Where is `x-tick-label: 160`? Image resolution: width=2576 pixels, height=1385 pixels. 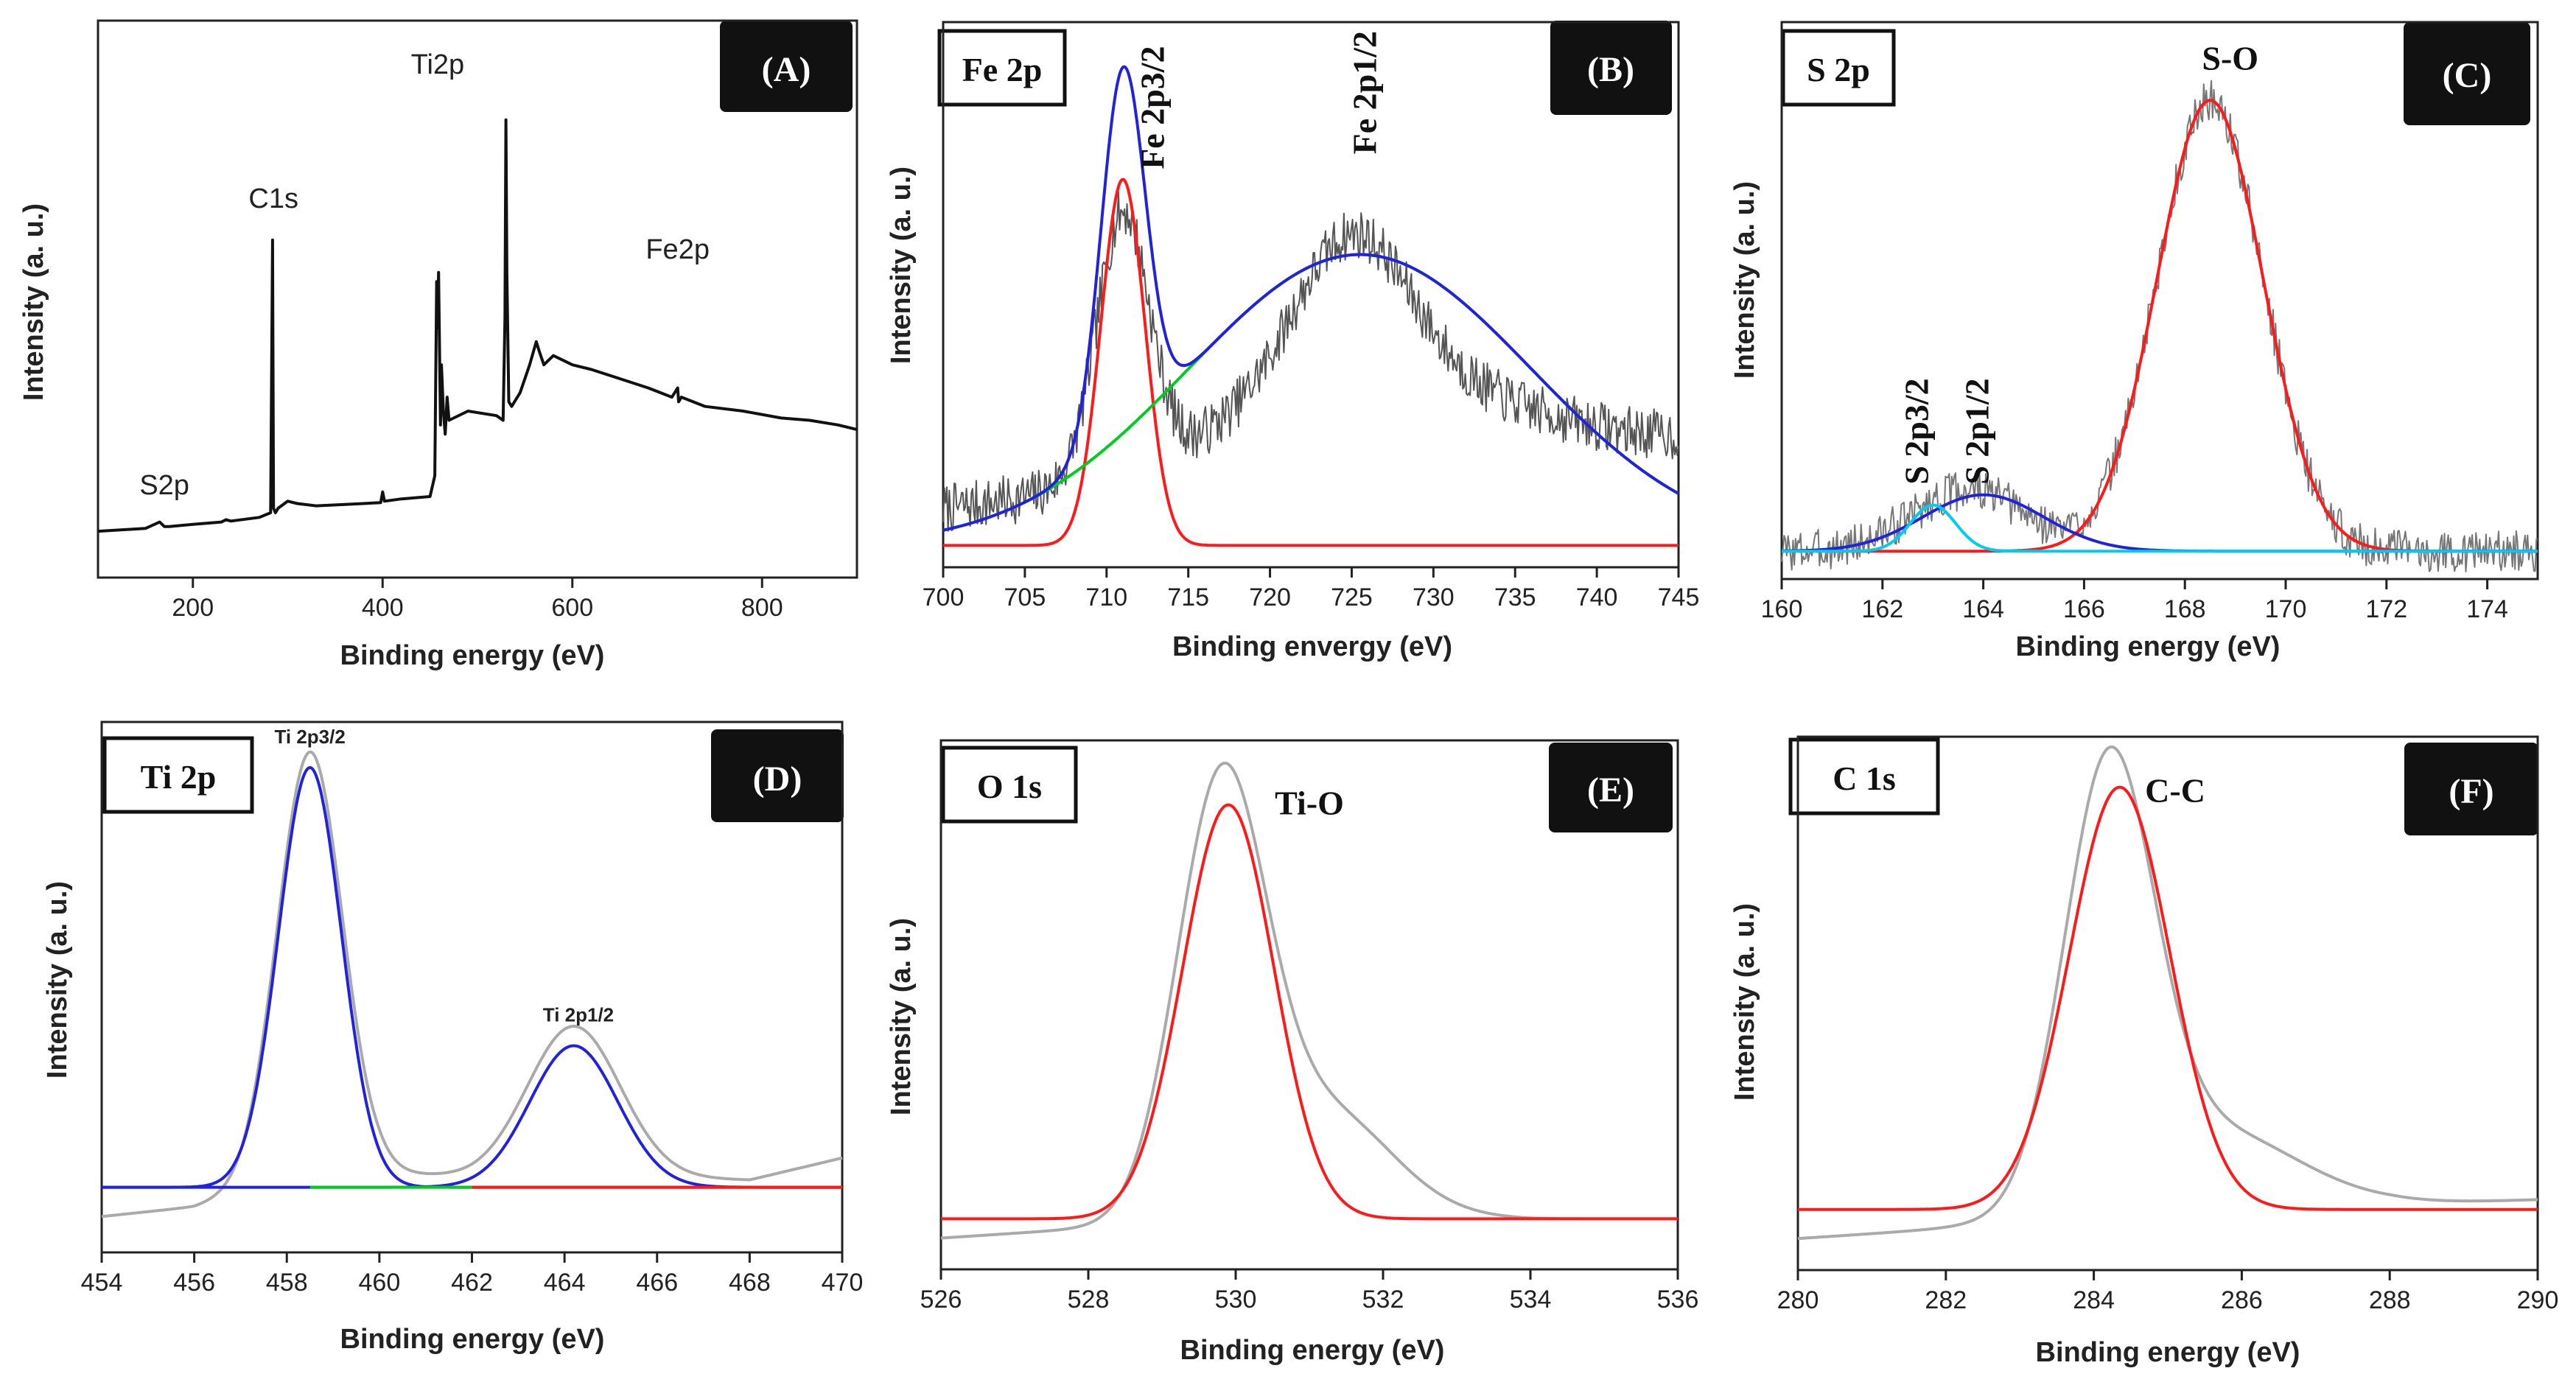 x-tick-label: 160 is located at coordinates (1782, 609).